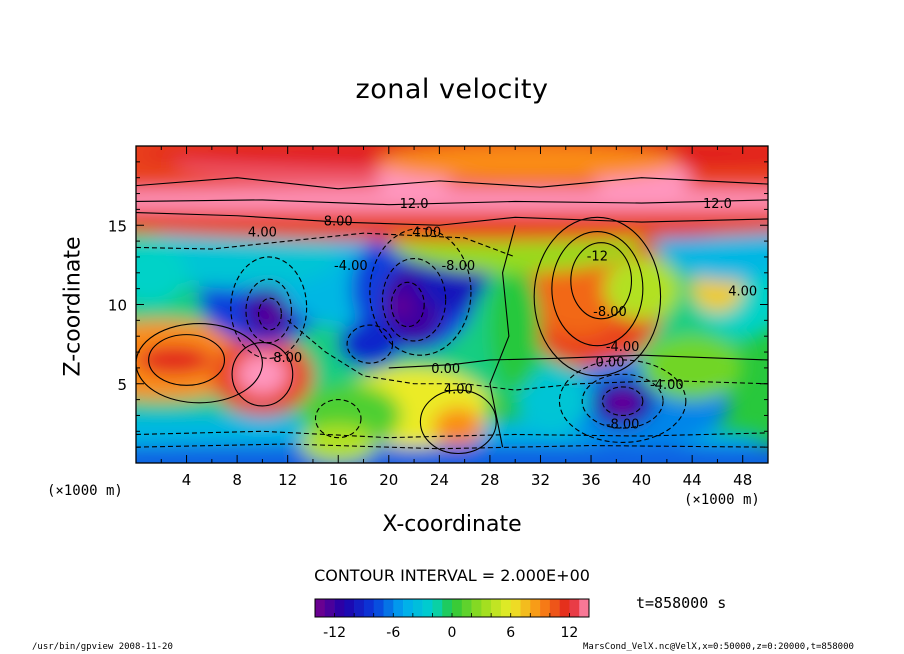 The width and height of the screenshot is (904, 654). Describe the element at coordinates (102, 647) in the screenshot. I see `footer-left: /usr/bin/gpview 2008-11-20` at that location.